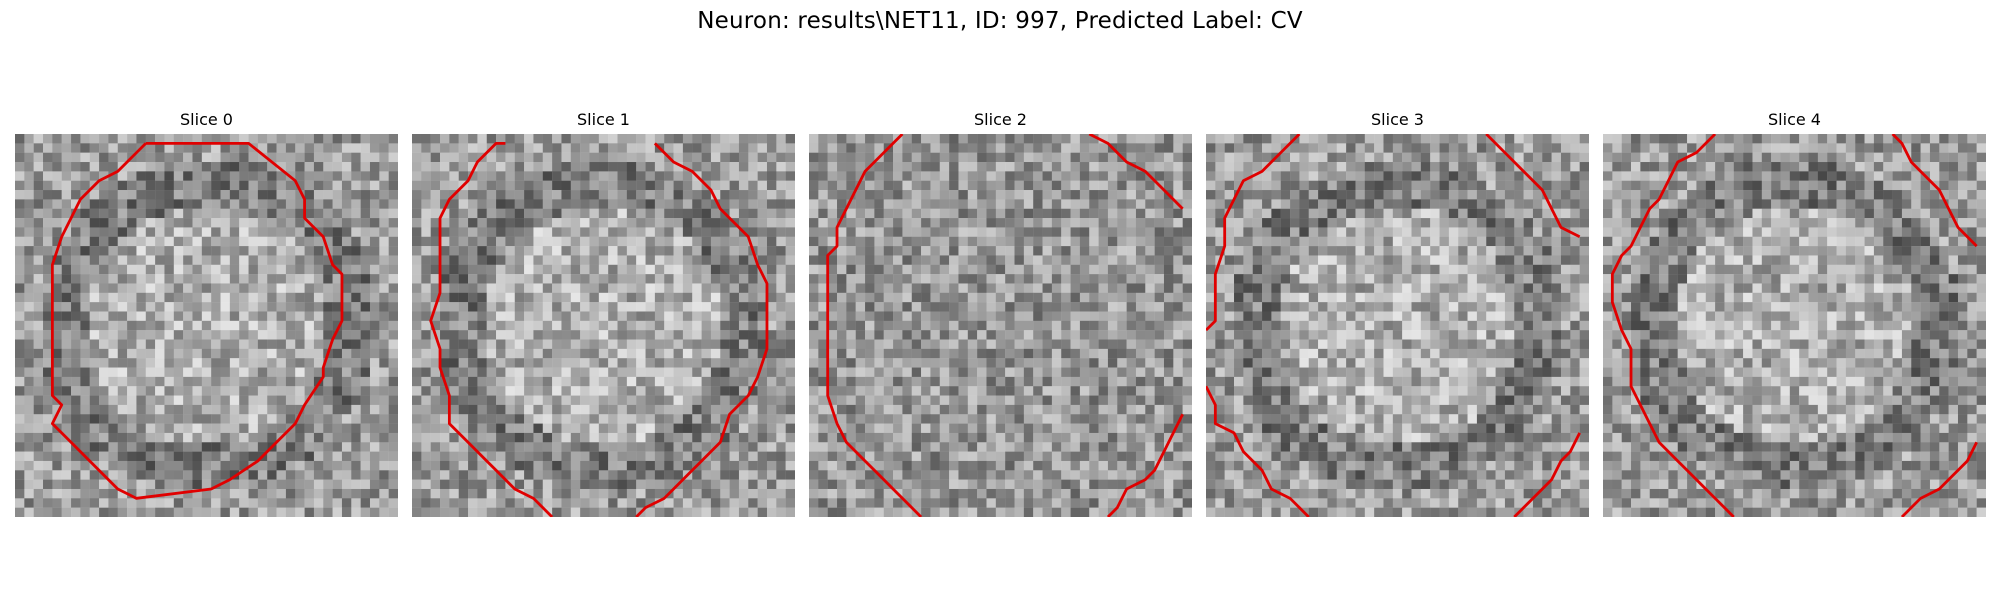 The height and width of the screenshot is (600, 2000). What do you see at coordinates (1000, 119) in the screenshot?
I see `slice-title-2: Slice 2` at bounding box center [1000, 119].